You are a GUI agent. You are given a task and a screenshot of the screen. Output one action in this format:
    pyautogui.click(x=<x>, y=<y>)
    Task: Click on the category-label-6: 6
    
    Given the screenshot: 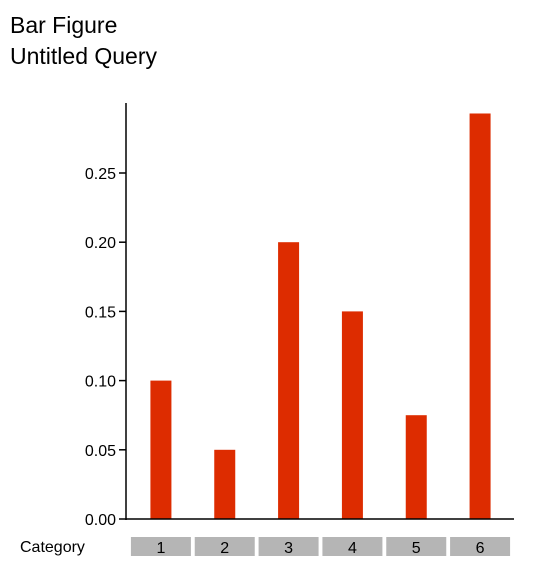 What is the action you would take?
    pyautogui.click(x=480, y=548)
    